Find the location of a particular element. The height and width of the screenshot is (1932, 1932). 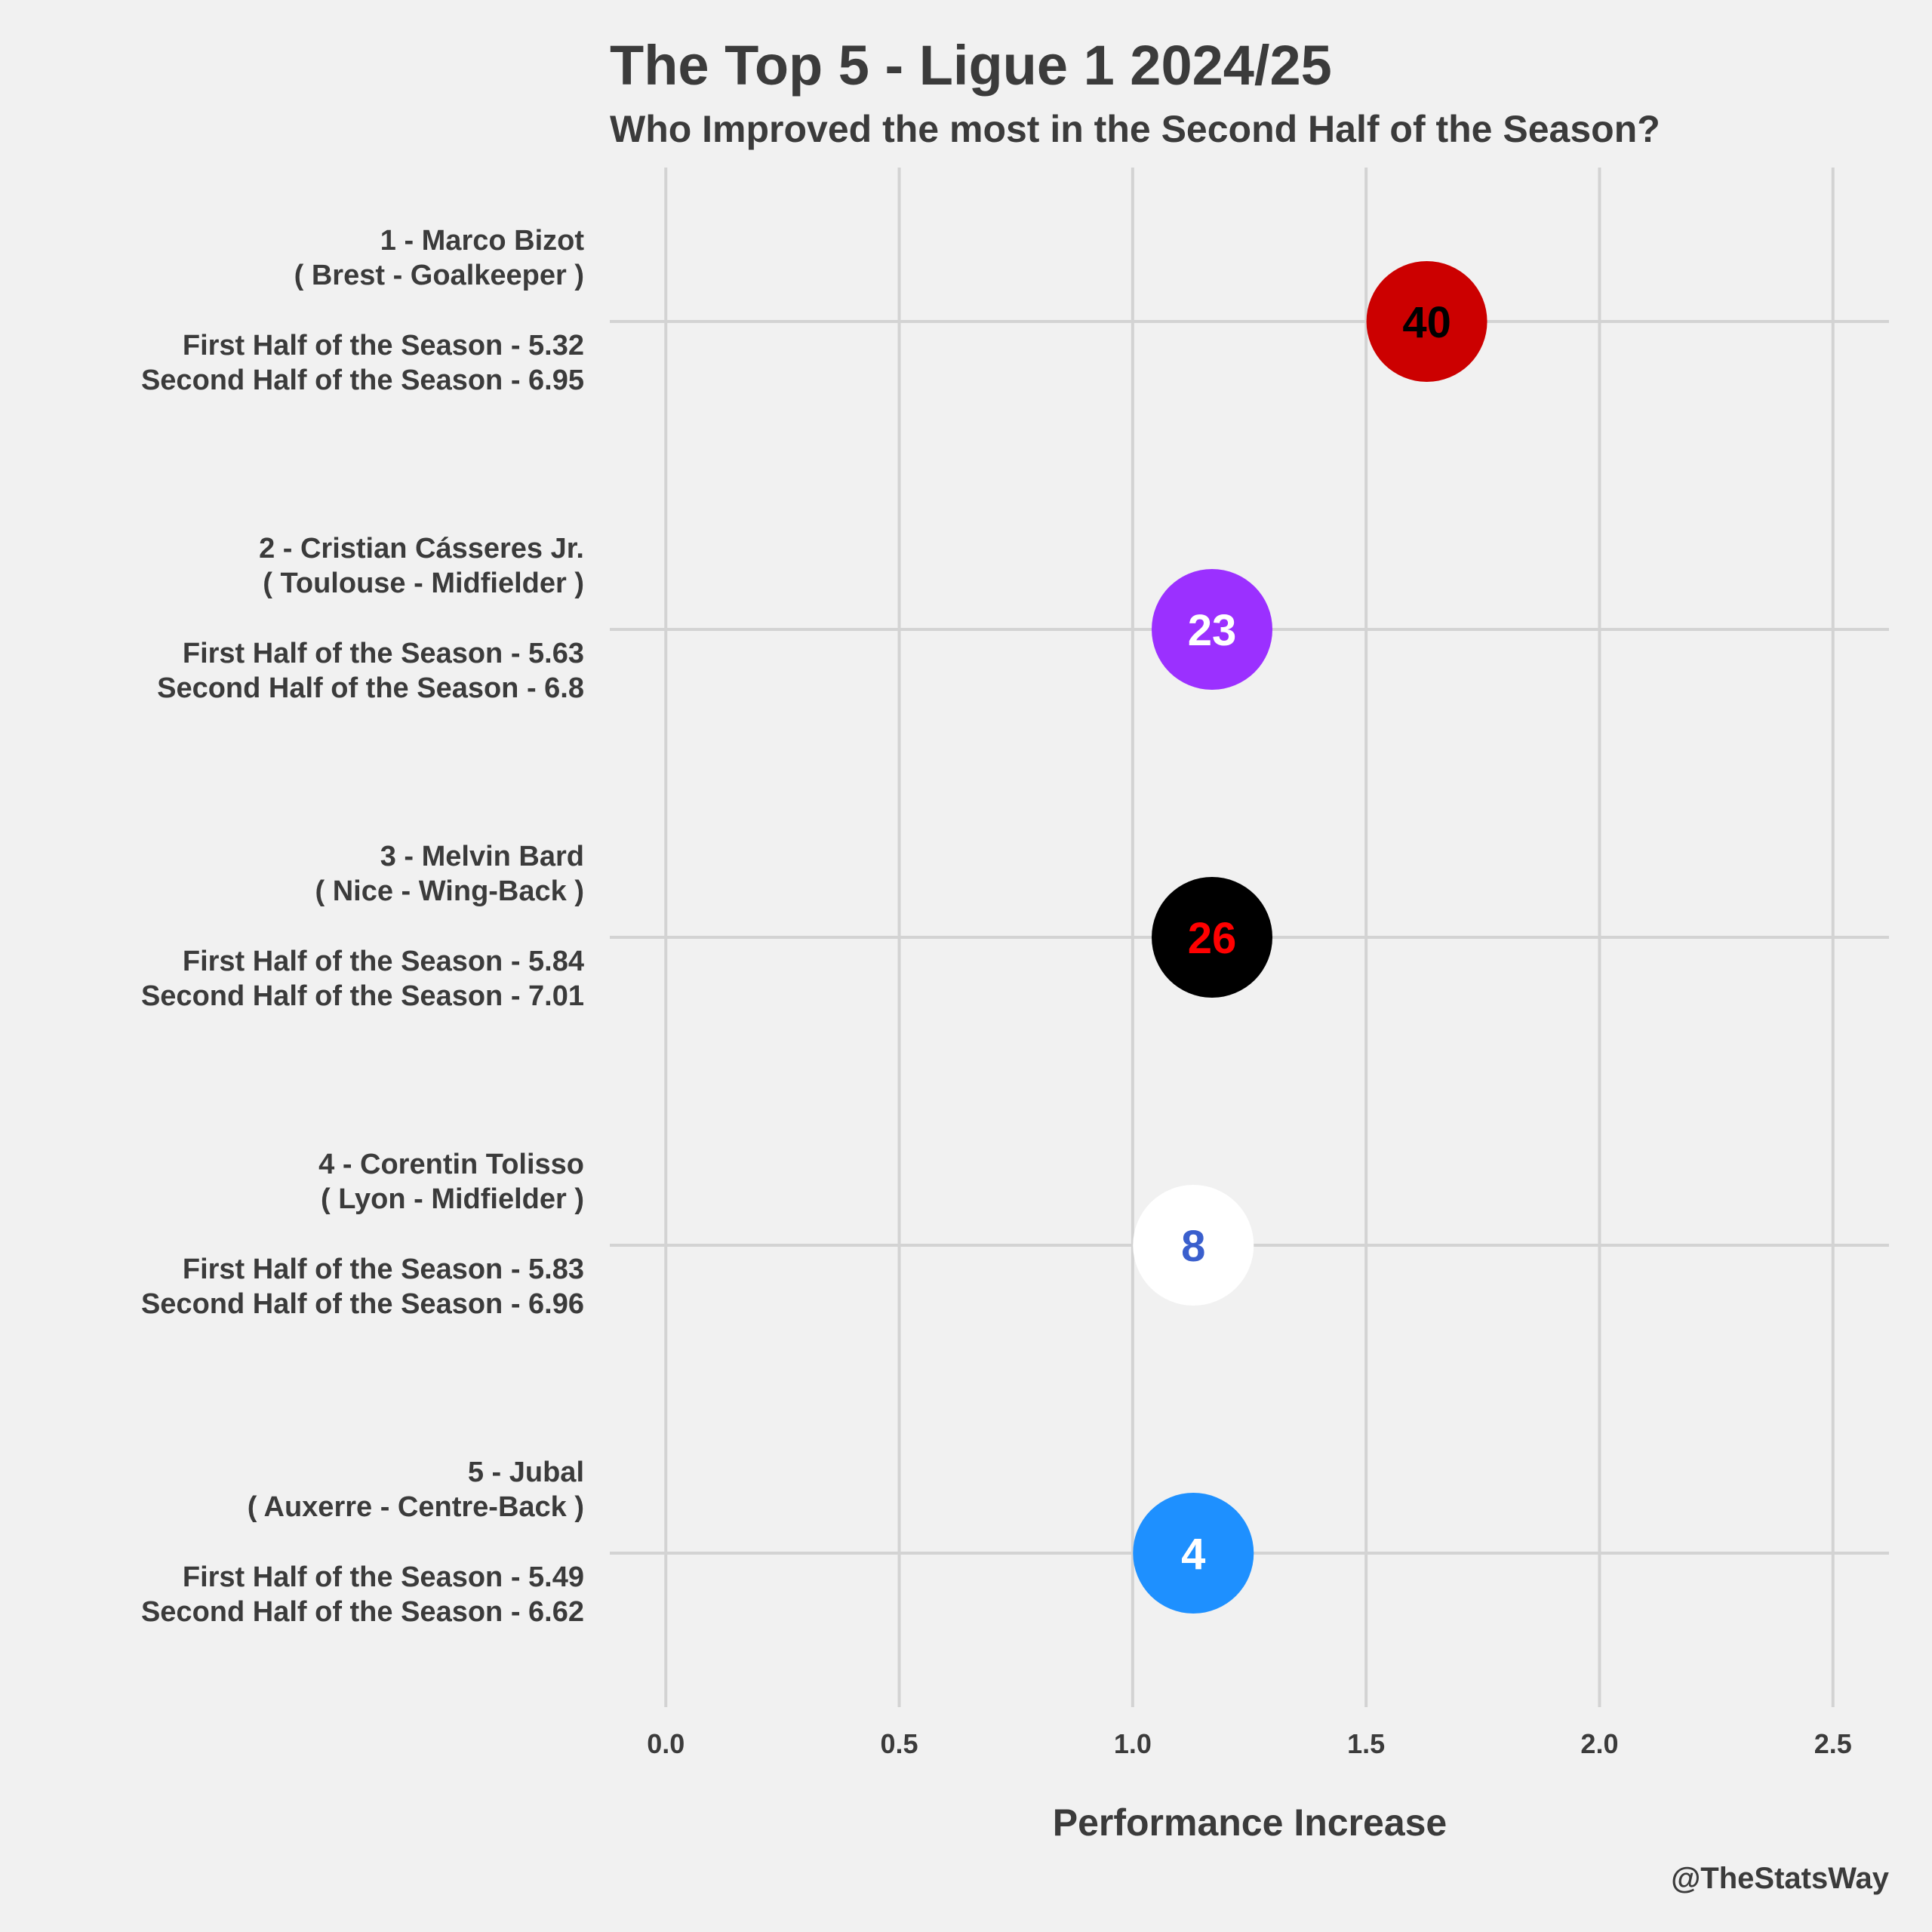

player-label-rank-name: 4 - Corentin Tolisso is located at coordinates (451, 1164).